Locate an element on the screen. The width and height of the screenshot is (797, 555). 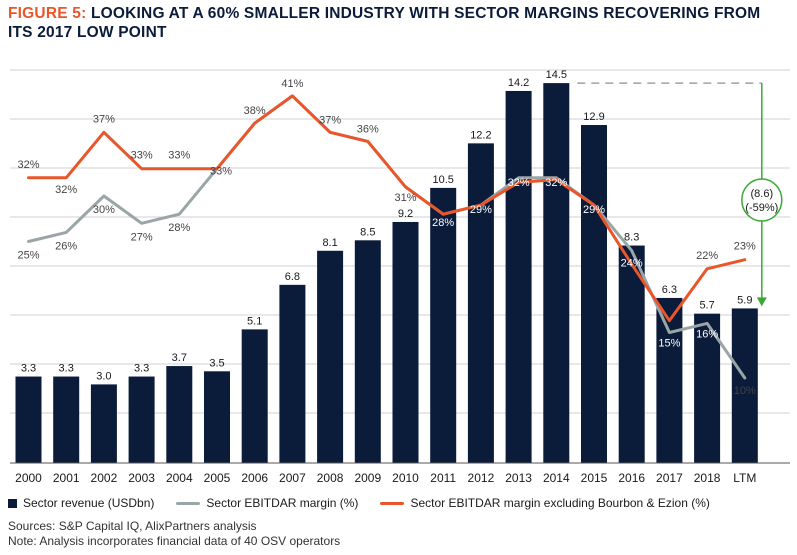
bar-value-label: 12.9 is located at coordinates (593, 117).